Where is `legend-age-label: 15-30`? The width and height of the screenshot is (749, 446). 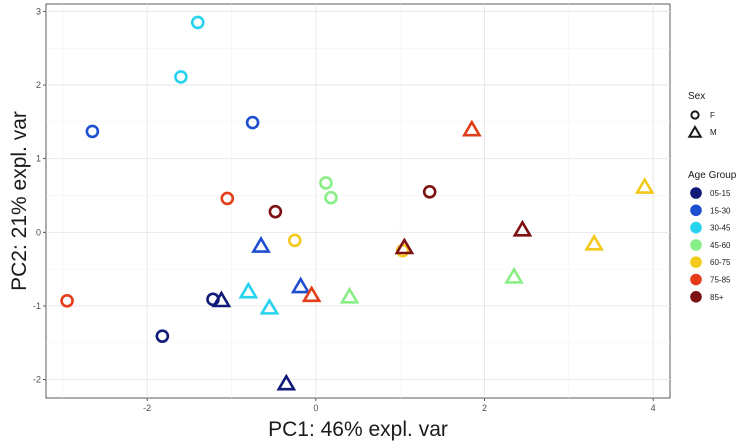 legend-age-label: 15-30 is located at coordinates (720, 210).